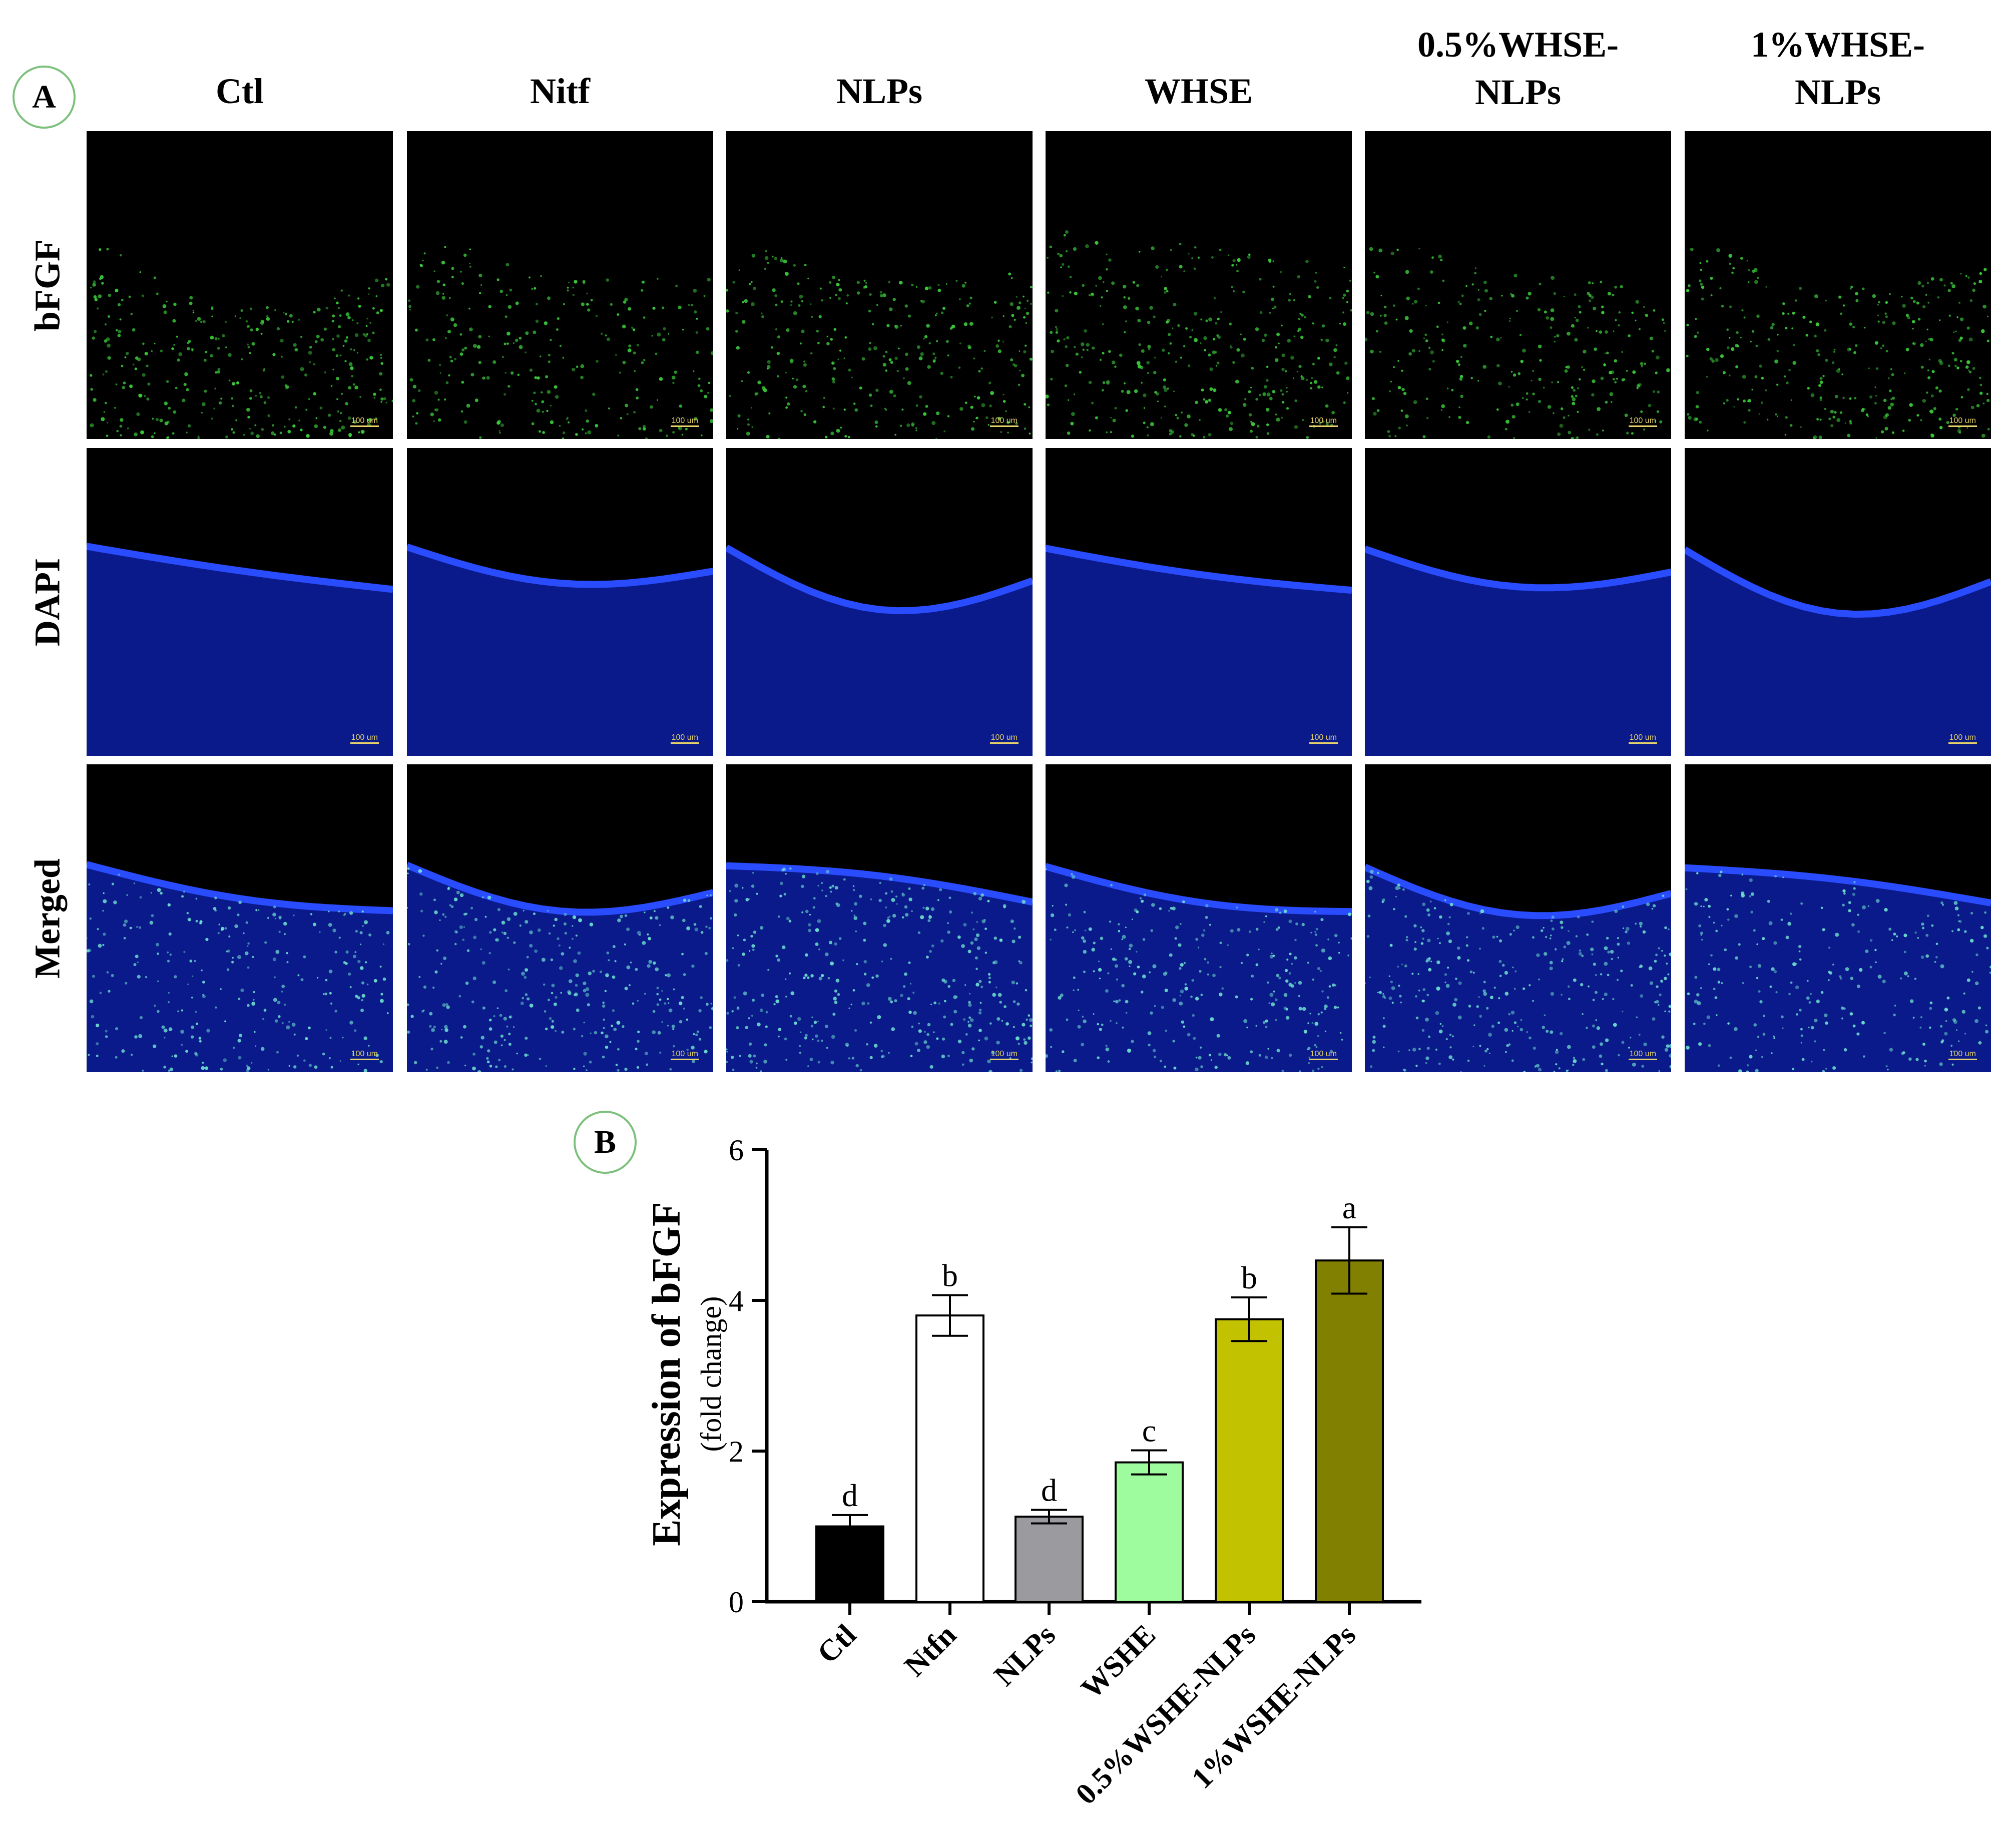 This screenshot has height=1848, width=2010. Describe the element at coordinates (1349, 1207) in the screenshot. I see `significance-letter: a` at that location.